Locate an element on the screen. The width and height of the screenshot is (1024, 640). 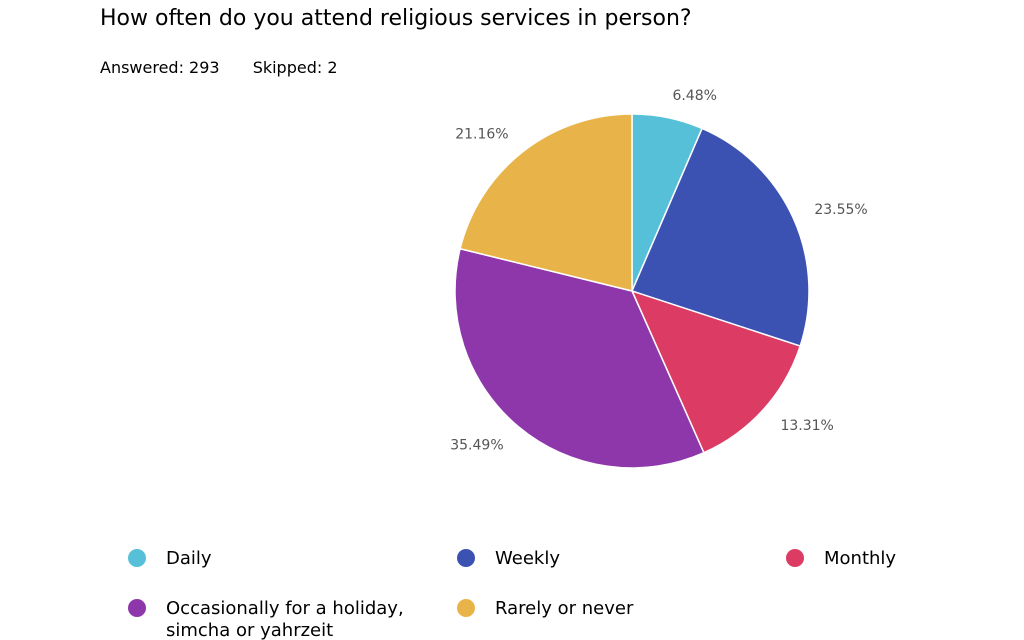
answered-count: Answered: 293 is located at coordinates (160, 67).